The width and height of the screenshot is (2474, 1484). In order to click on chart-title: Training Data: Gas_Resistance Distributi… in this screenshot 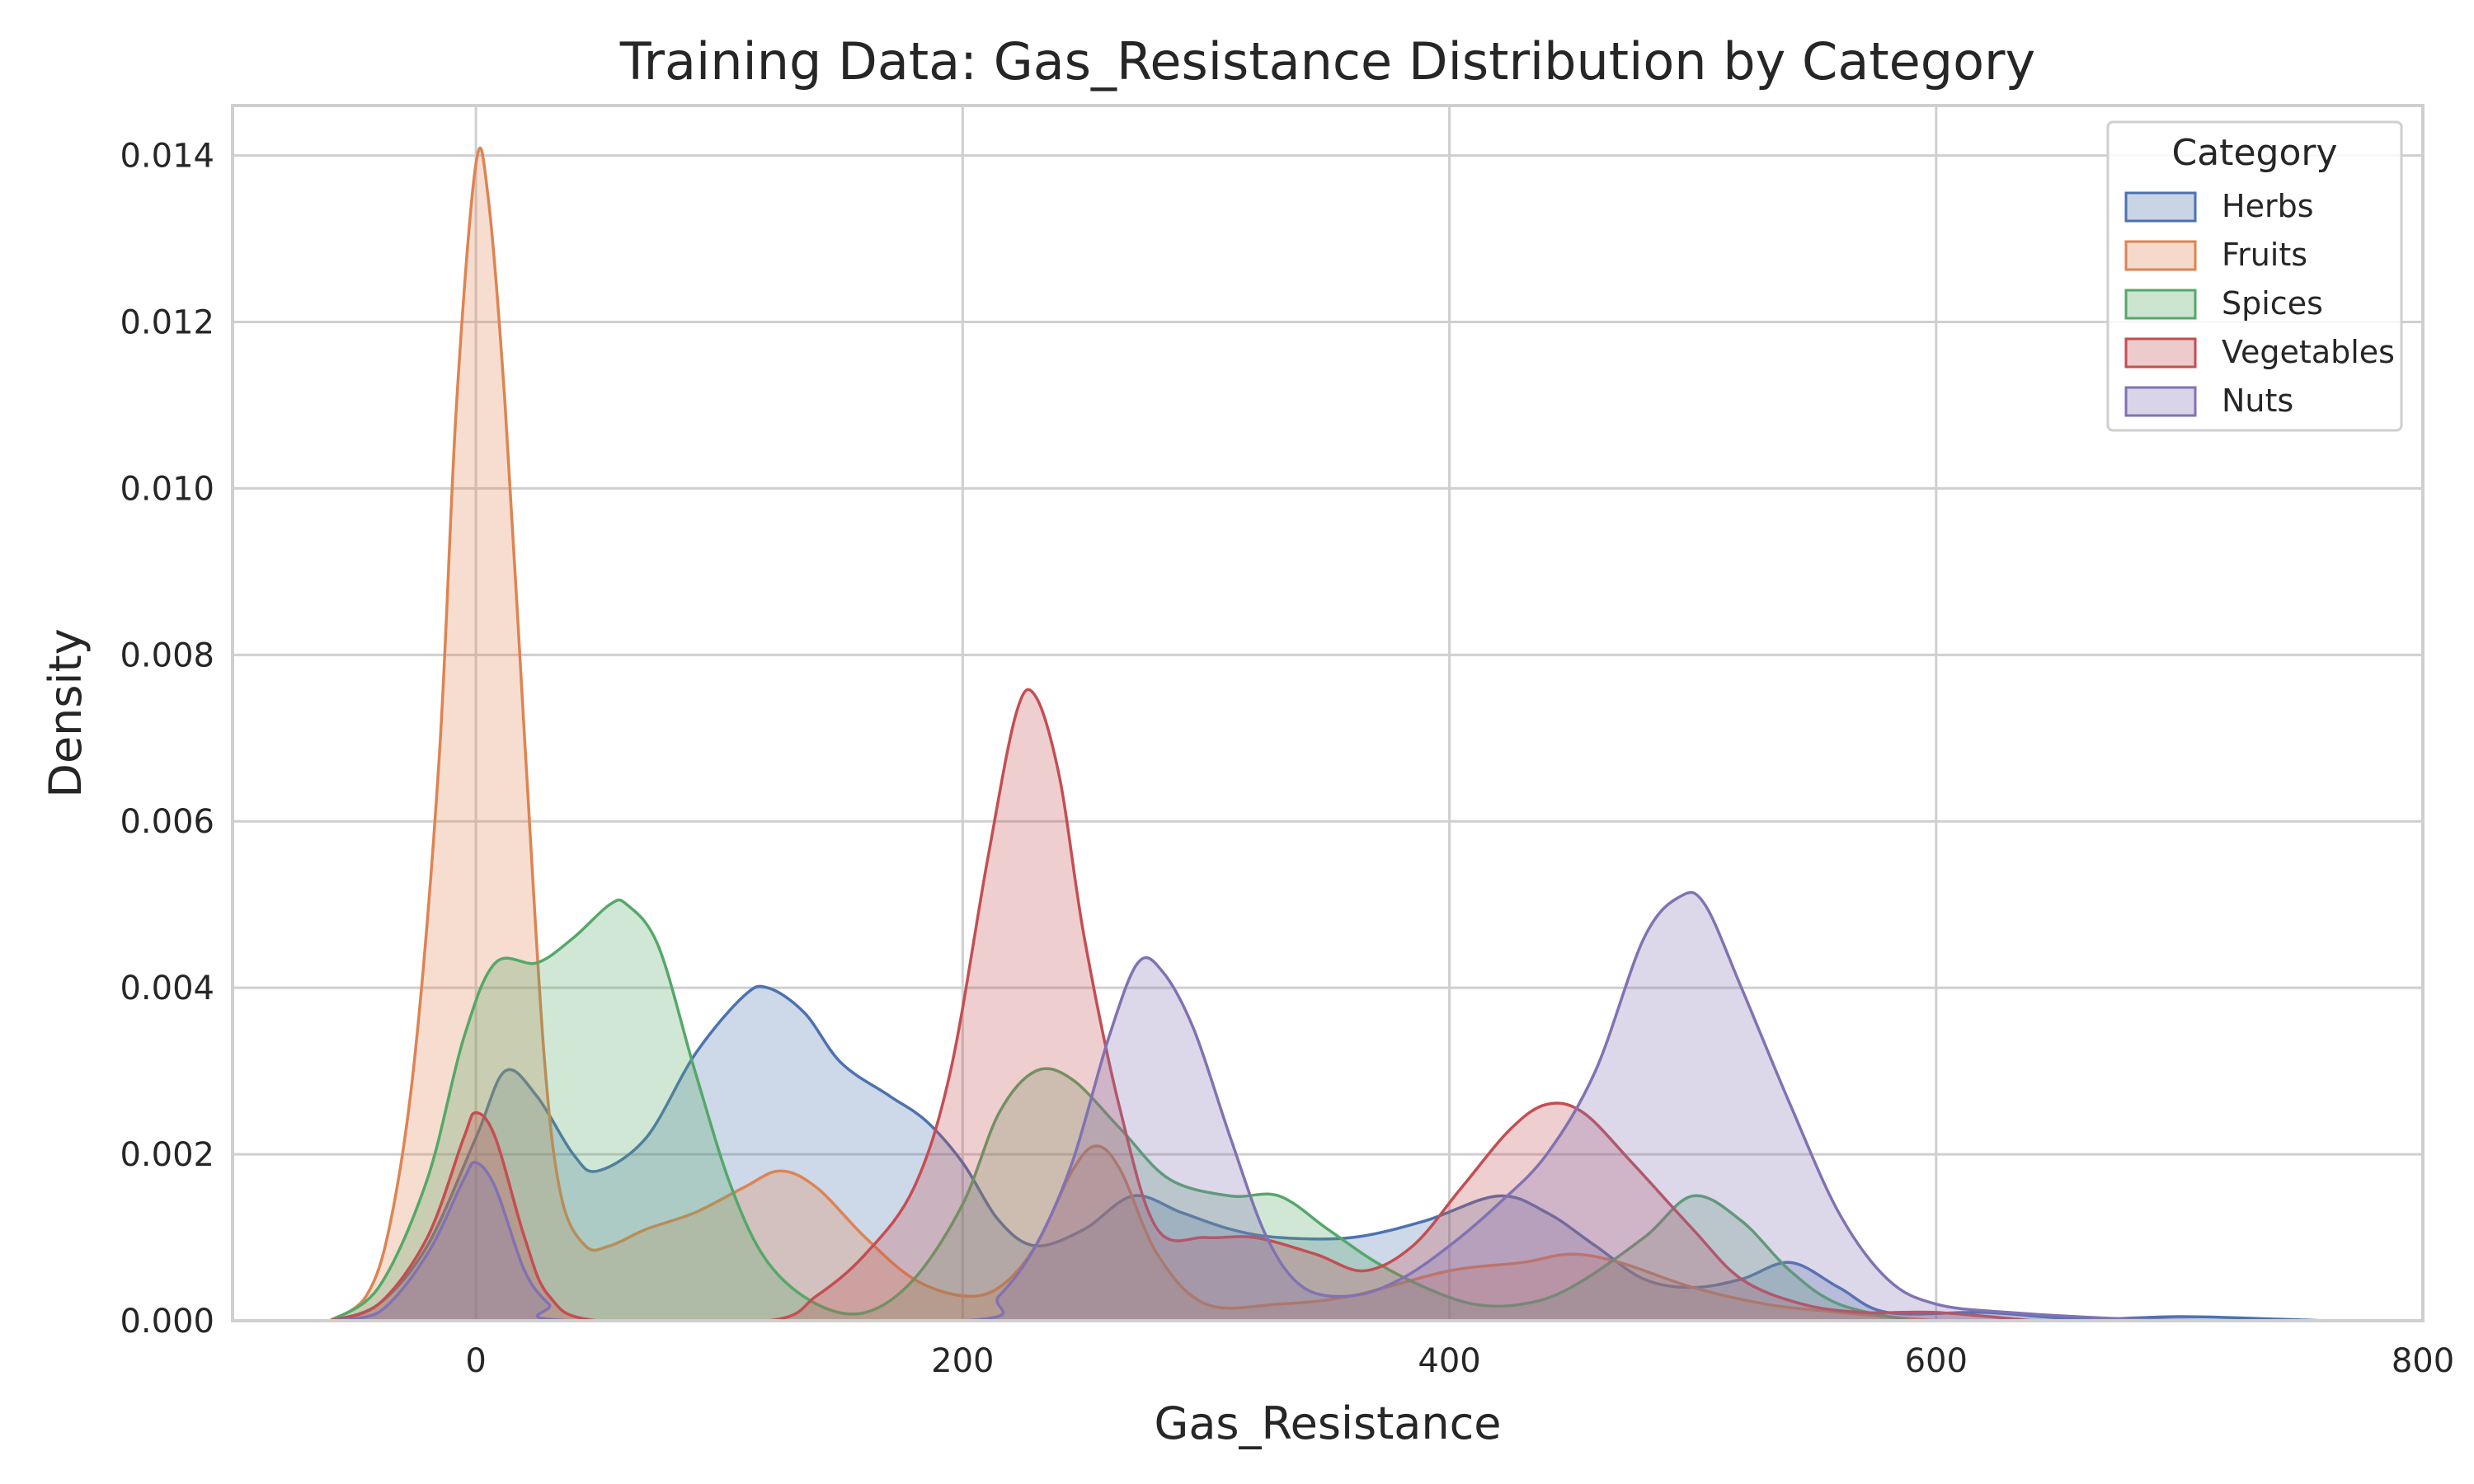, I will do `click(1327, 62)`.